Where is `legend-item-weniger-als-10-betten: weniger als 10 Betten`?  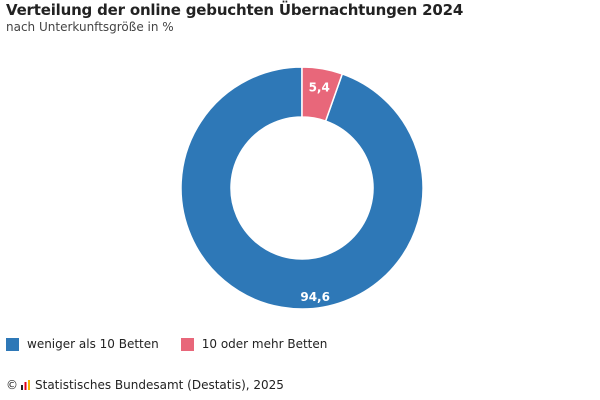
legend-item-weniger-als-10-betten: weniger als 10 Betten is located at coordinates (82, 344).